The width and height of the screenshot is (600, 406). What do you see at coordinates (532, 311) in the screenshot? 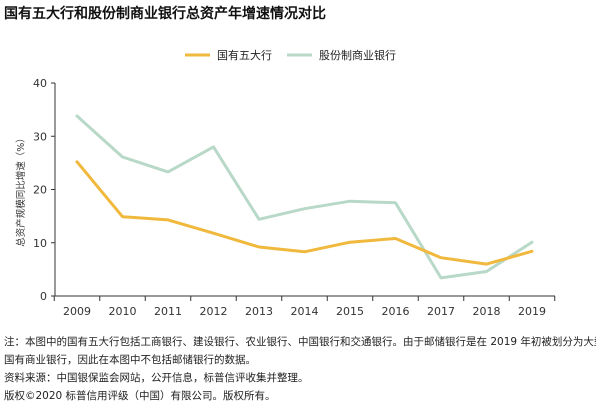
I see `x-tick-label: 2019` at bounding box center [532, 311].